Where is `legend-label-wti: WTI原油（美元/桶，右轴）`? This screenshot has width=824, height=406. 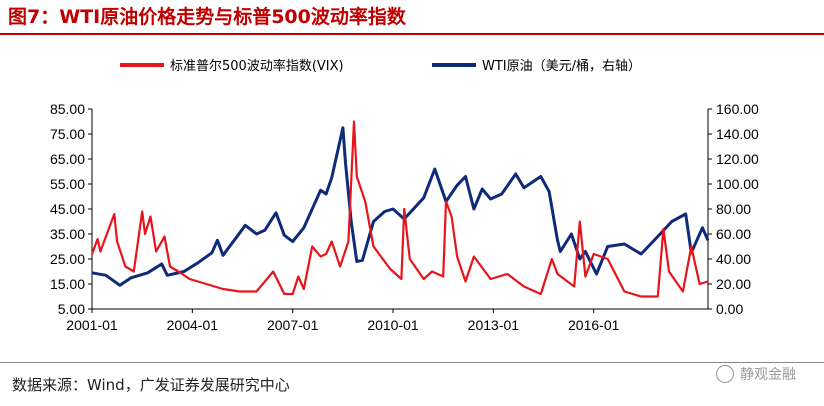 legend-label-wti: WTI原油（美元/桶，右轴） is located at coordinates (562, 66).